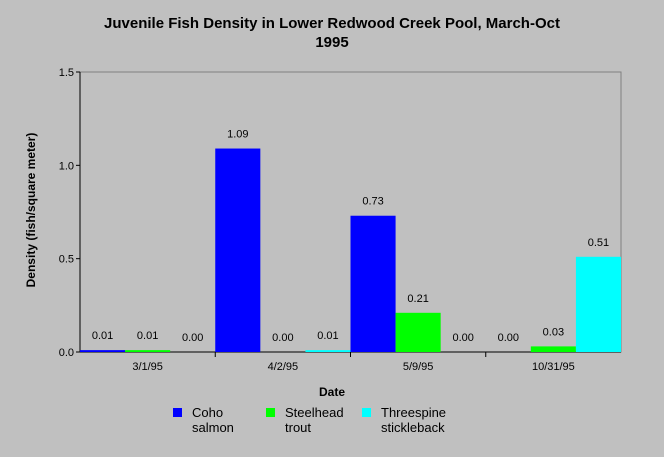 This screenshot has height=457, width=664. I want to click on legend-item: Steelhead trout, so click(305, 420).